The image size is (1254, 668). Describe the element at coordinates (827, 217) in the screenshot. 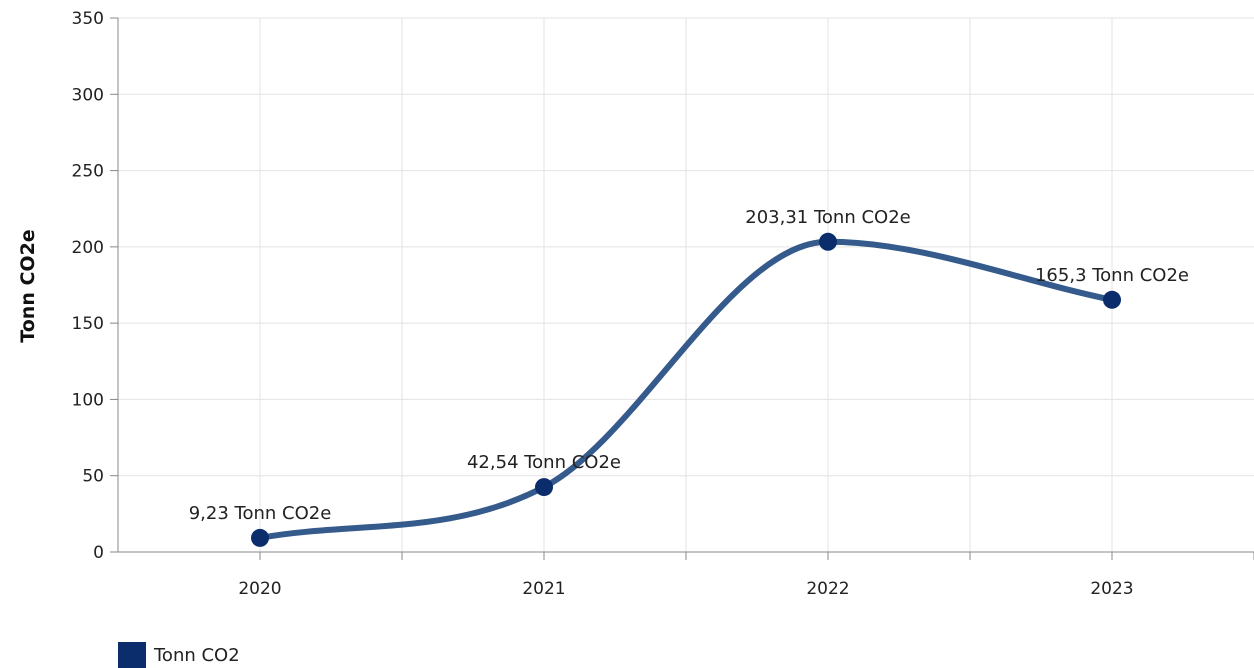

I see `data-label: 203,31 Tonn CO2e` at that location.